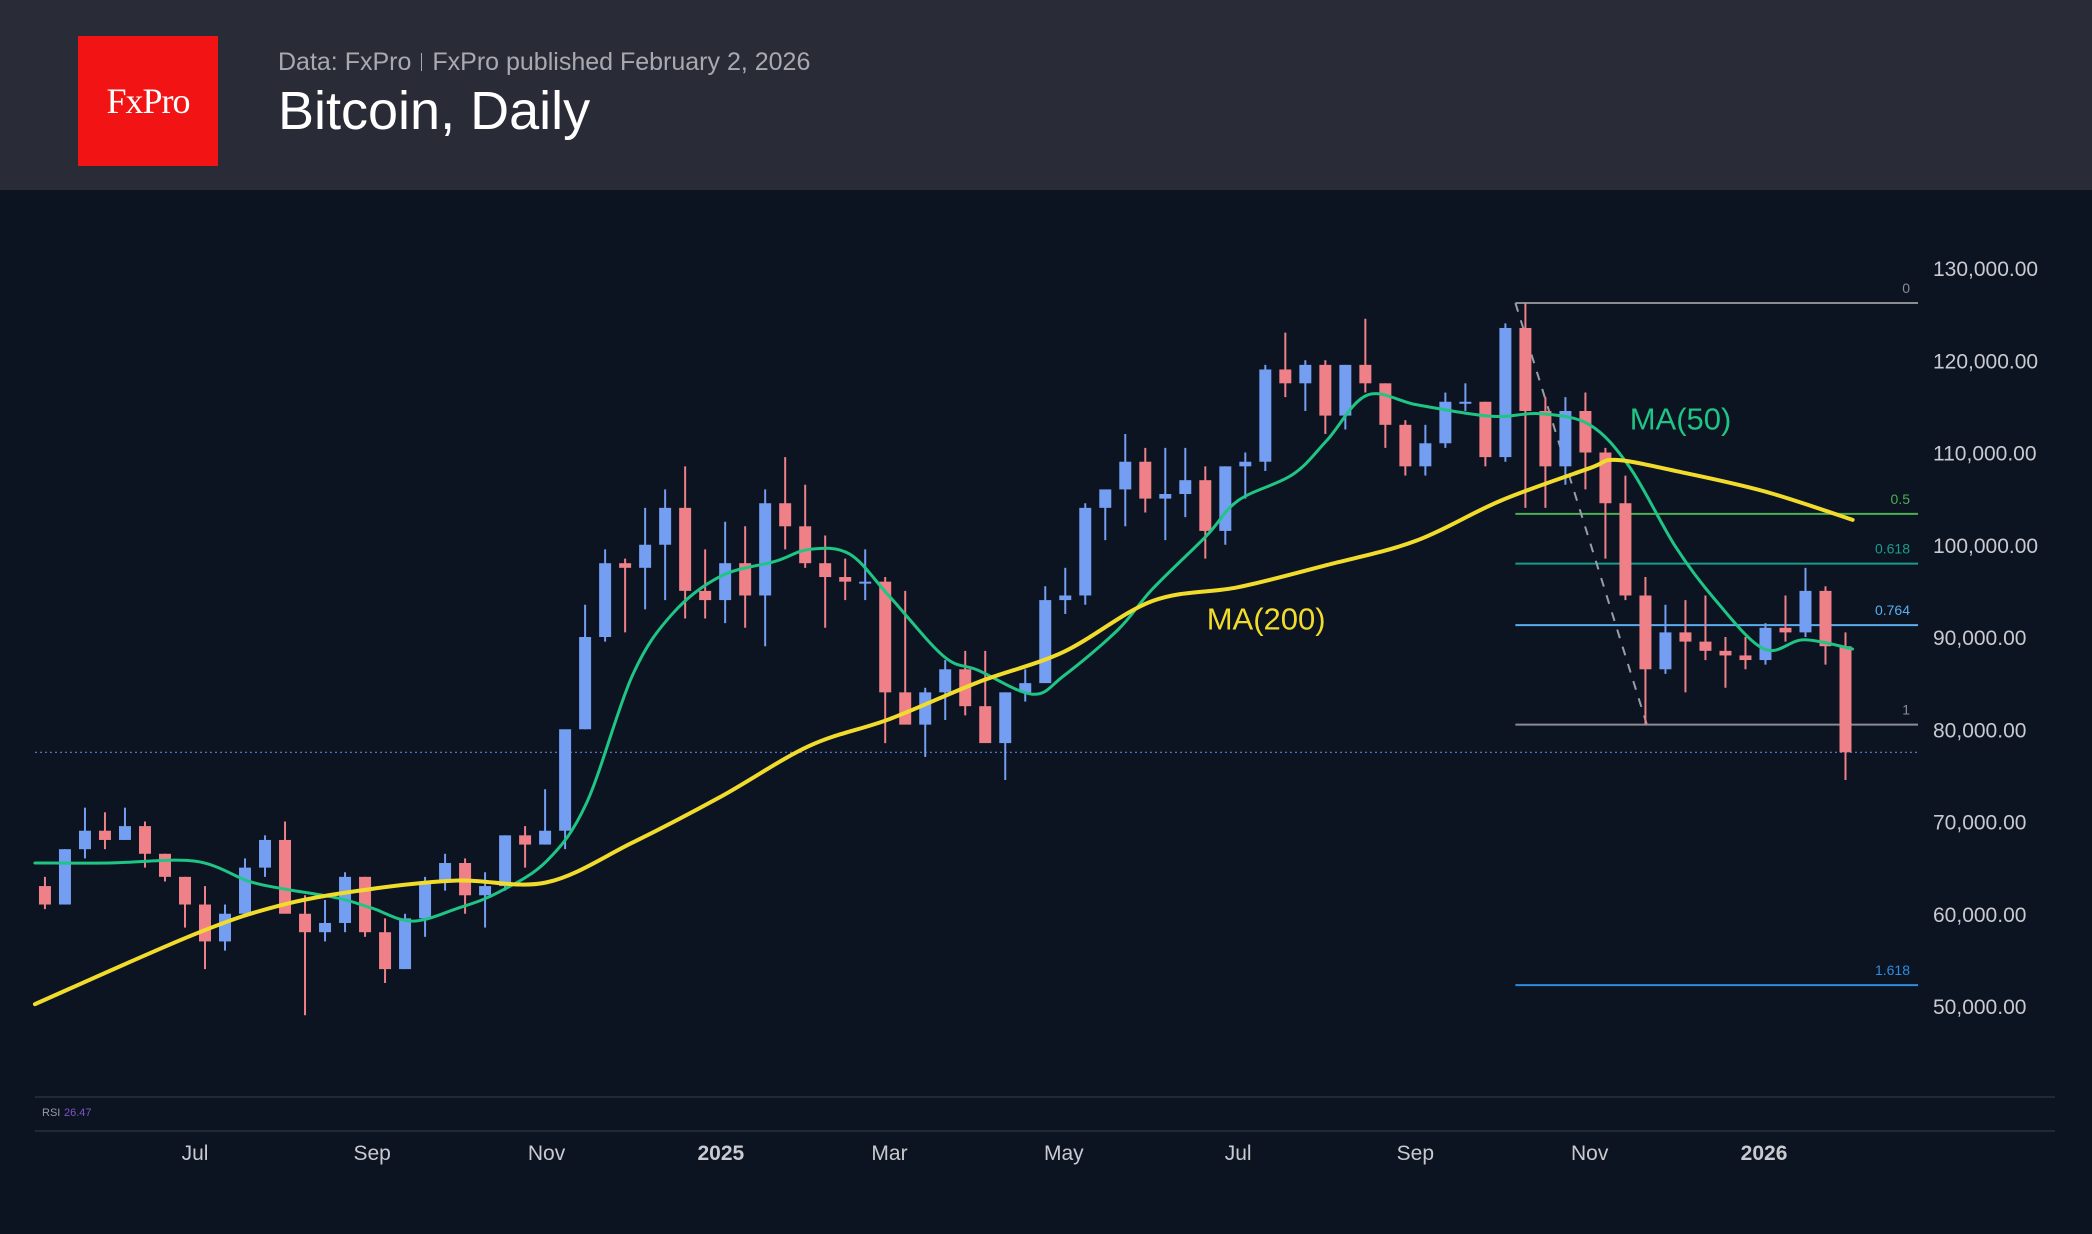  What do you see at coordinates (1764, 1153) in the screenshot?
I see `x-tick-label: 2026` at bounding box center [1764, 1153].